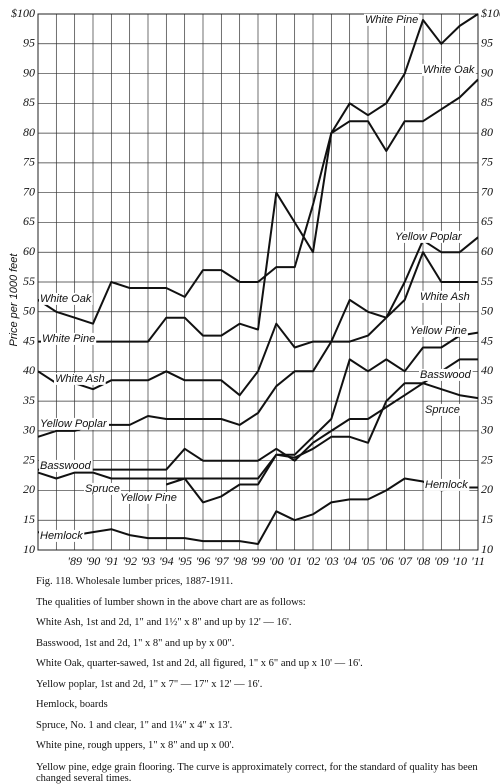 Image resolution: width=500 pixels, height=784 pixels. Describe the element at coordinates (29, 132) in the screenshot. I see `y-tick-label: 80` at that location.